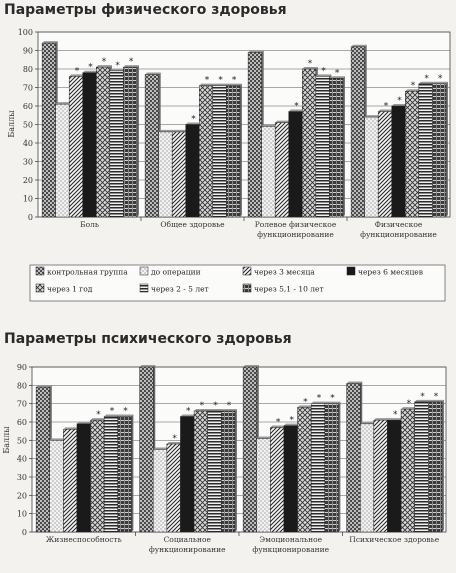 The width and height of the screenshot is (456, 573). I want to click on physical-category-label: функционирование, so click(295, 234).